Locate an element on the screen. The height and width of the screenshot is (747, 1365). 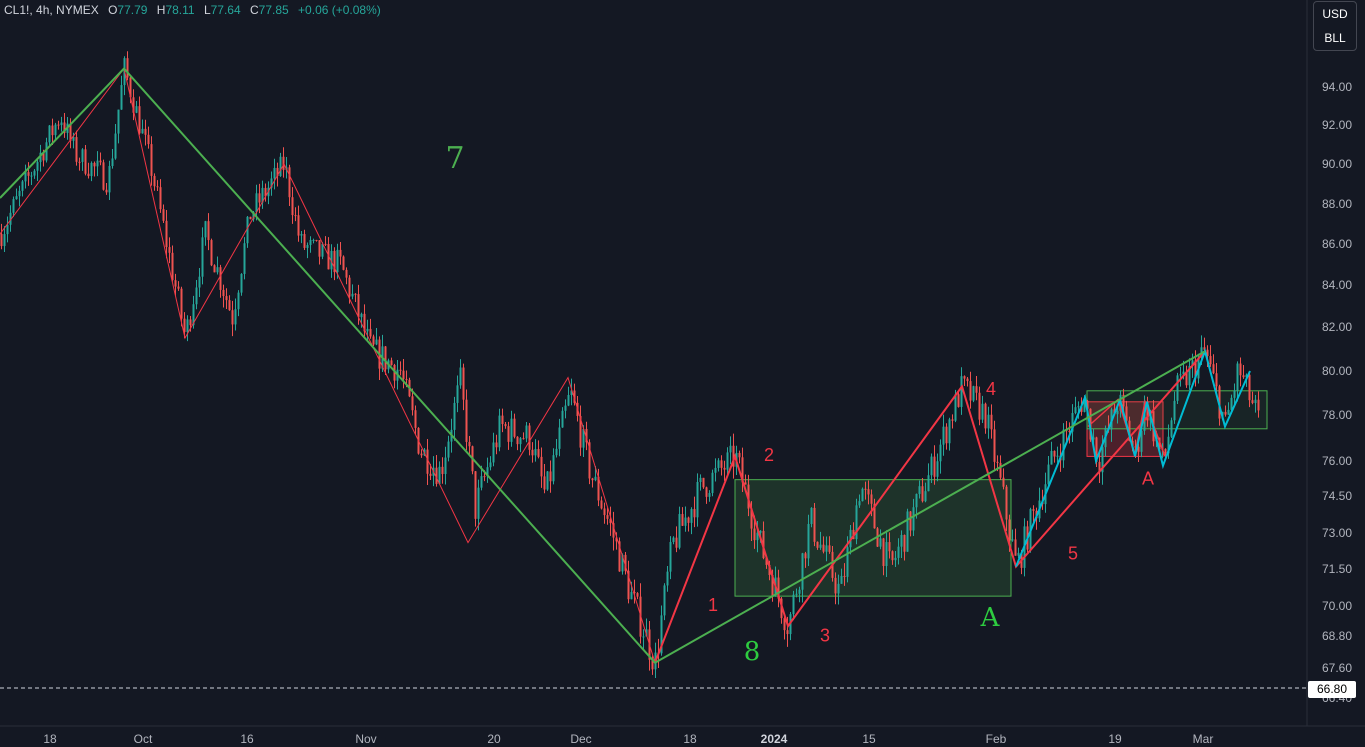
close-label: C is located at coordinates (254, 10).